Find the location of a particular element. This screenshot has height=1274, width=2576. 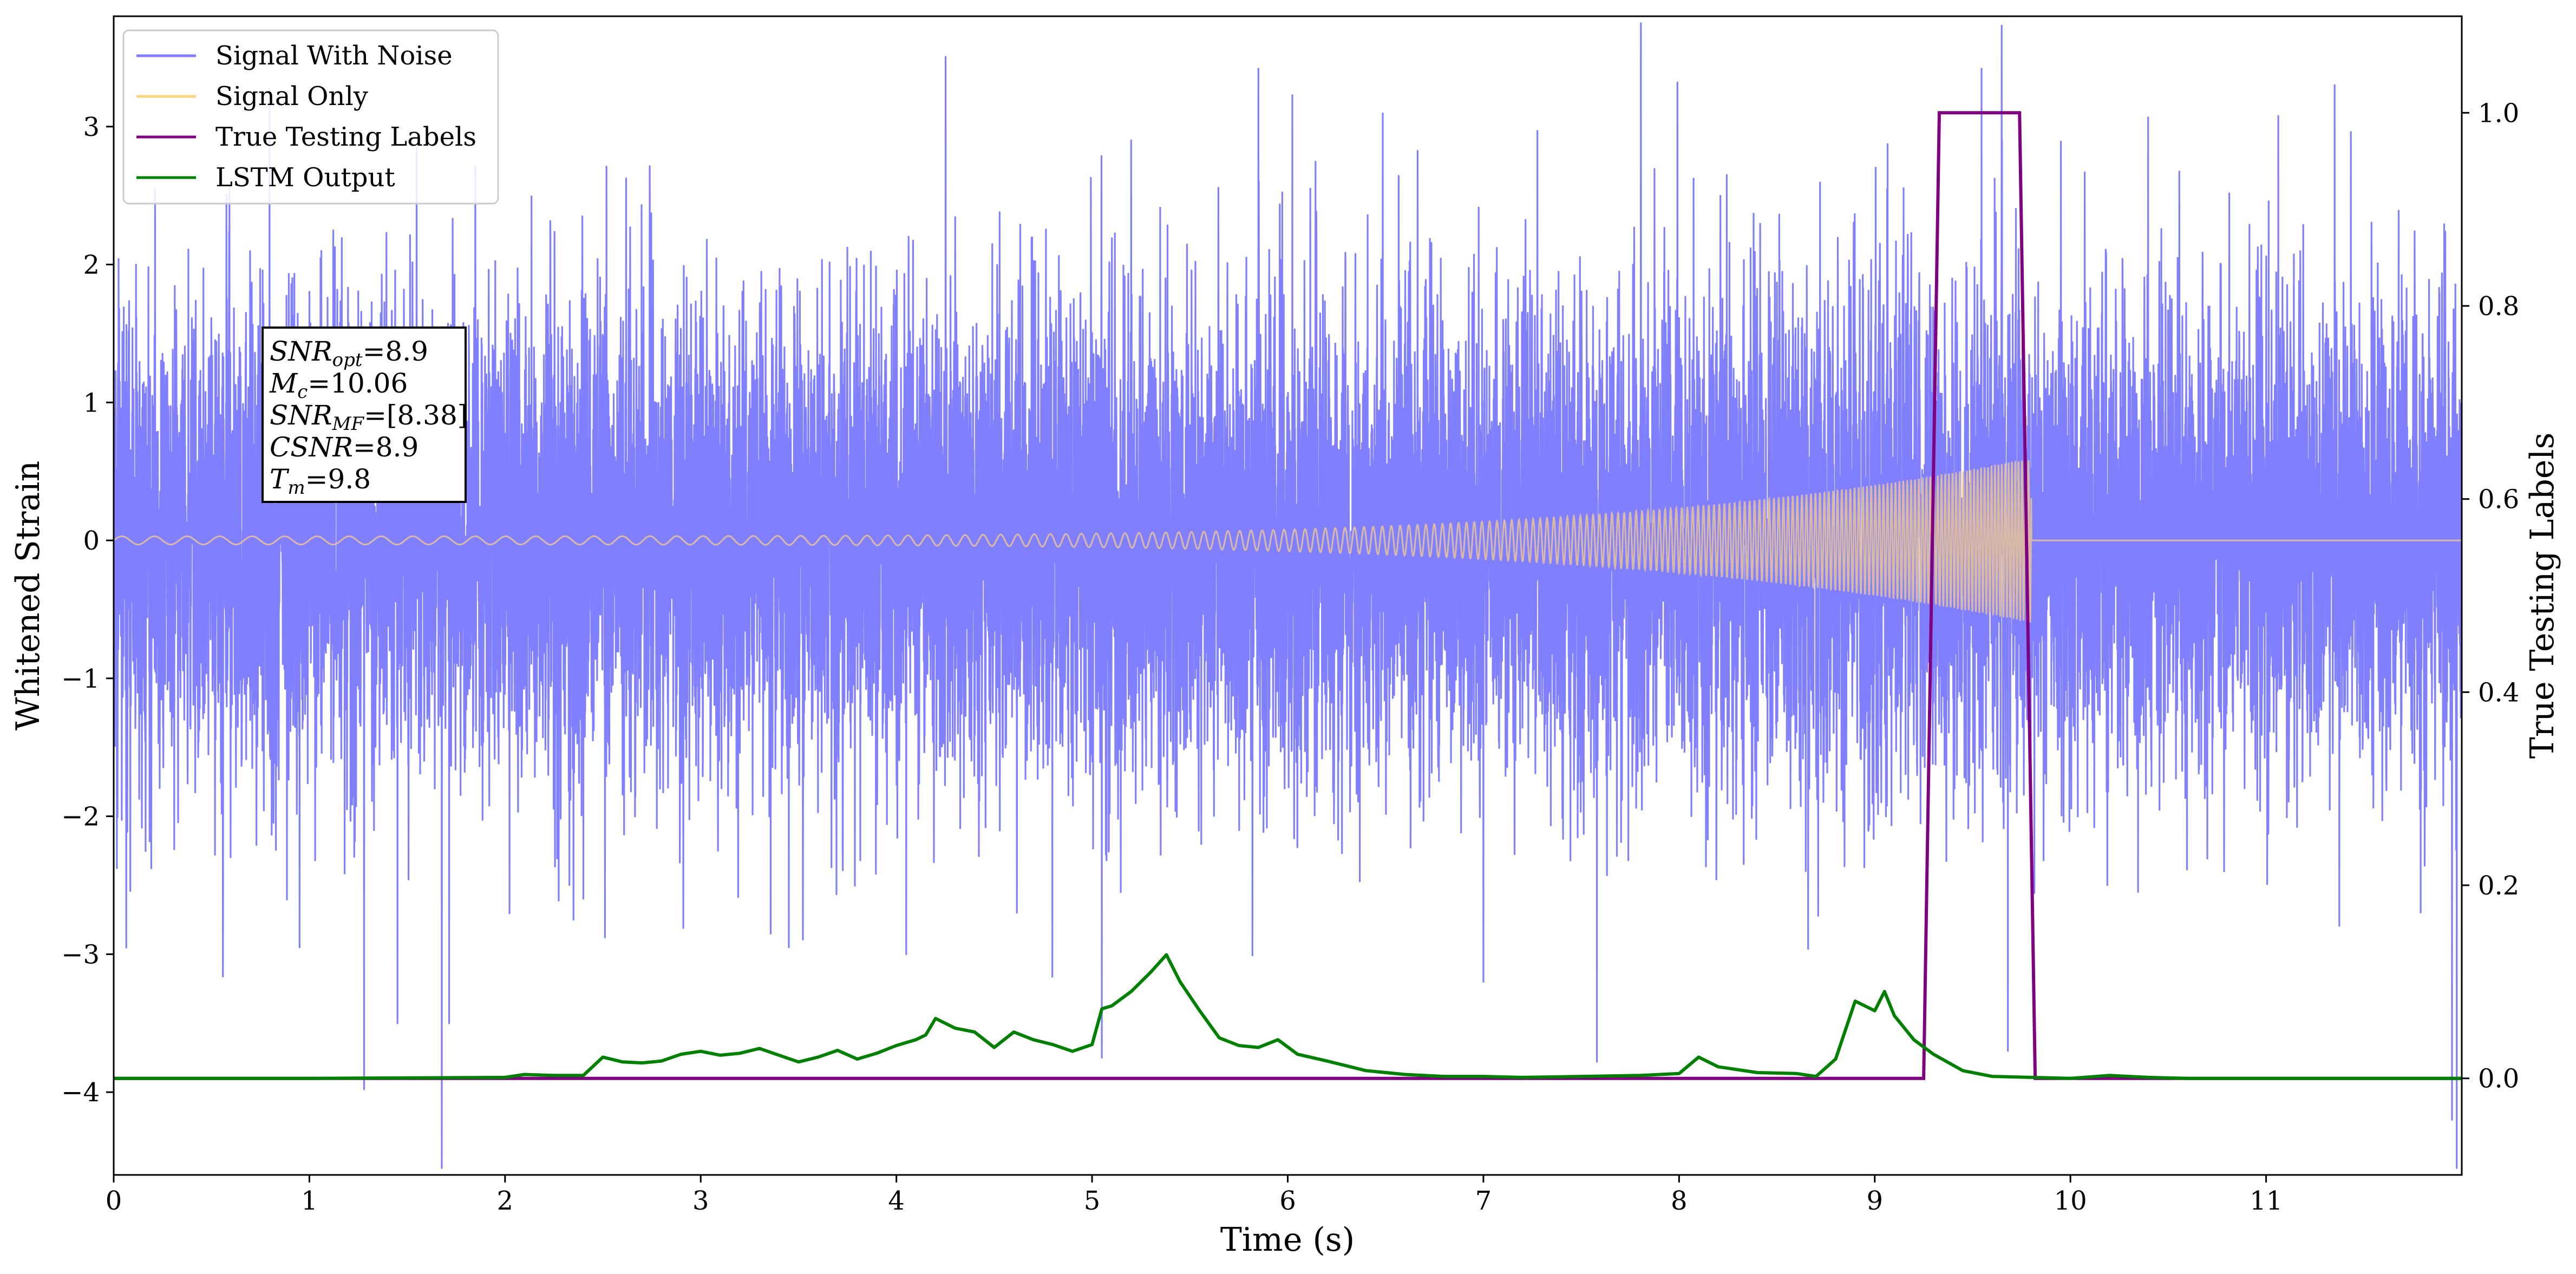

y-right-tick-label: 1.0 is located at coordinates (2498, 113).